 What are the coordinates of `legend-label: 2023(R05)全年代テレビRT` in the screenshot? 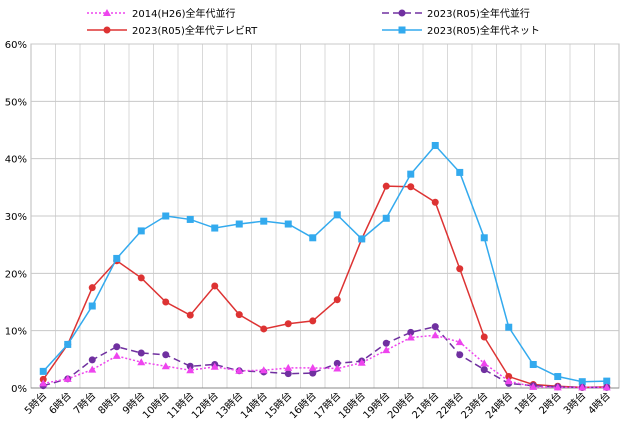 It's located at (195, 30).